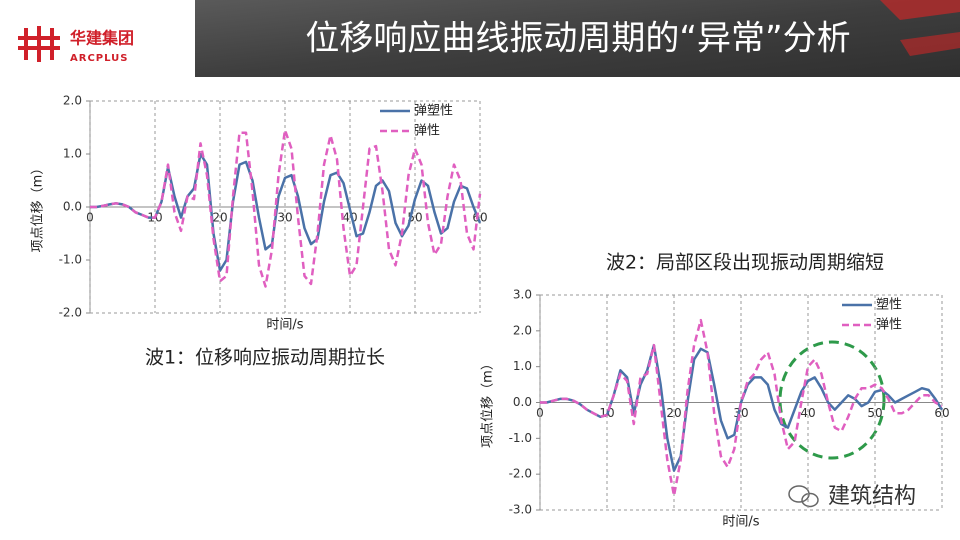 This screenshot has width=960, height=540. Describe the element at coordinates (39, 44) in the screenshot. I see `logo-mark` at that location.